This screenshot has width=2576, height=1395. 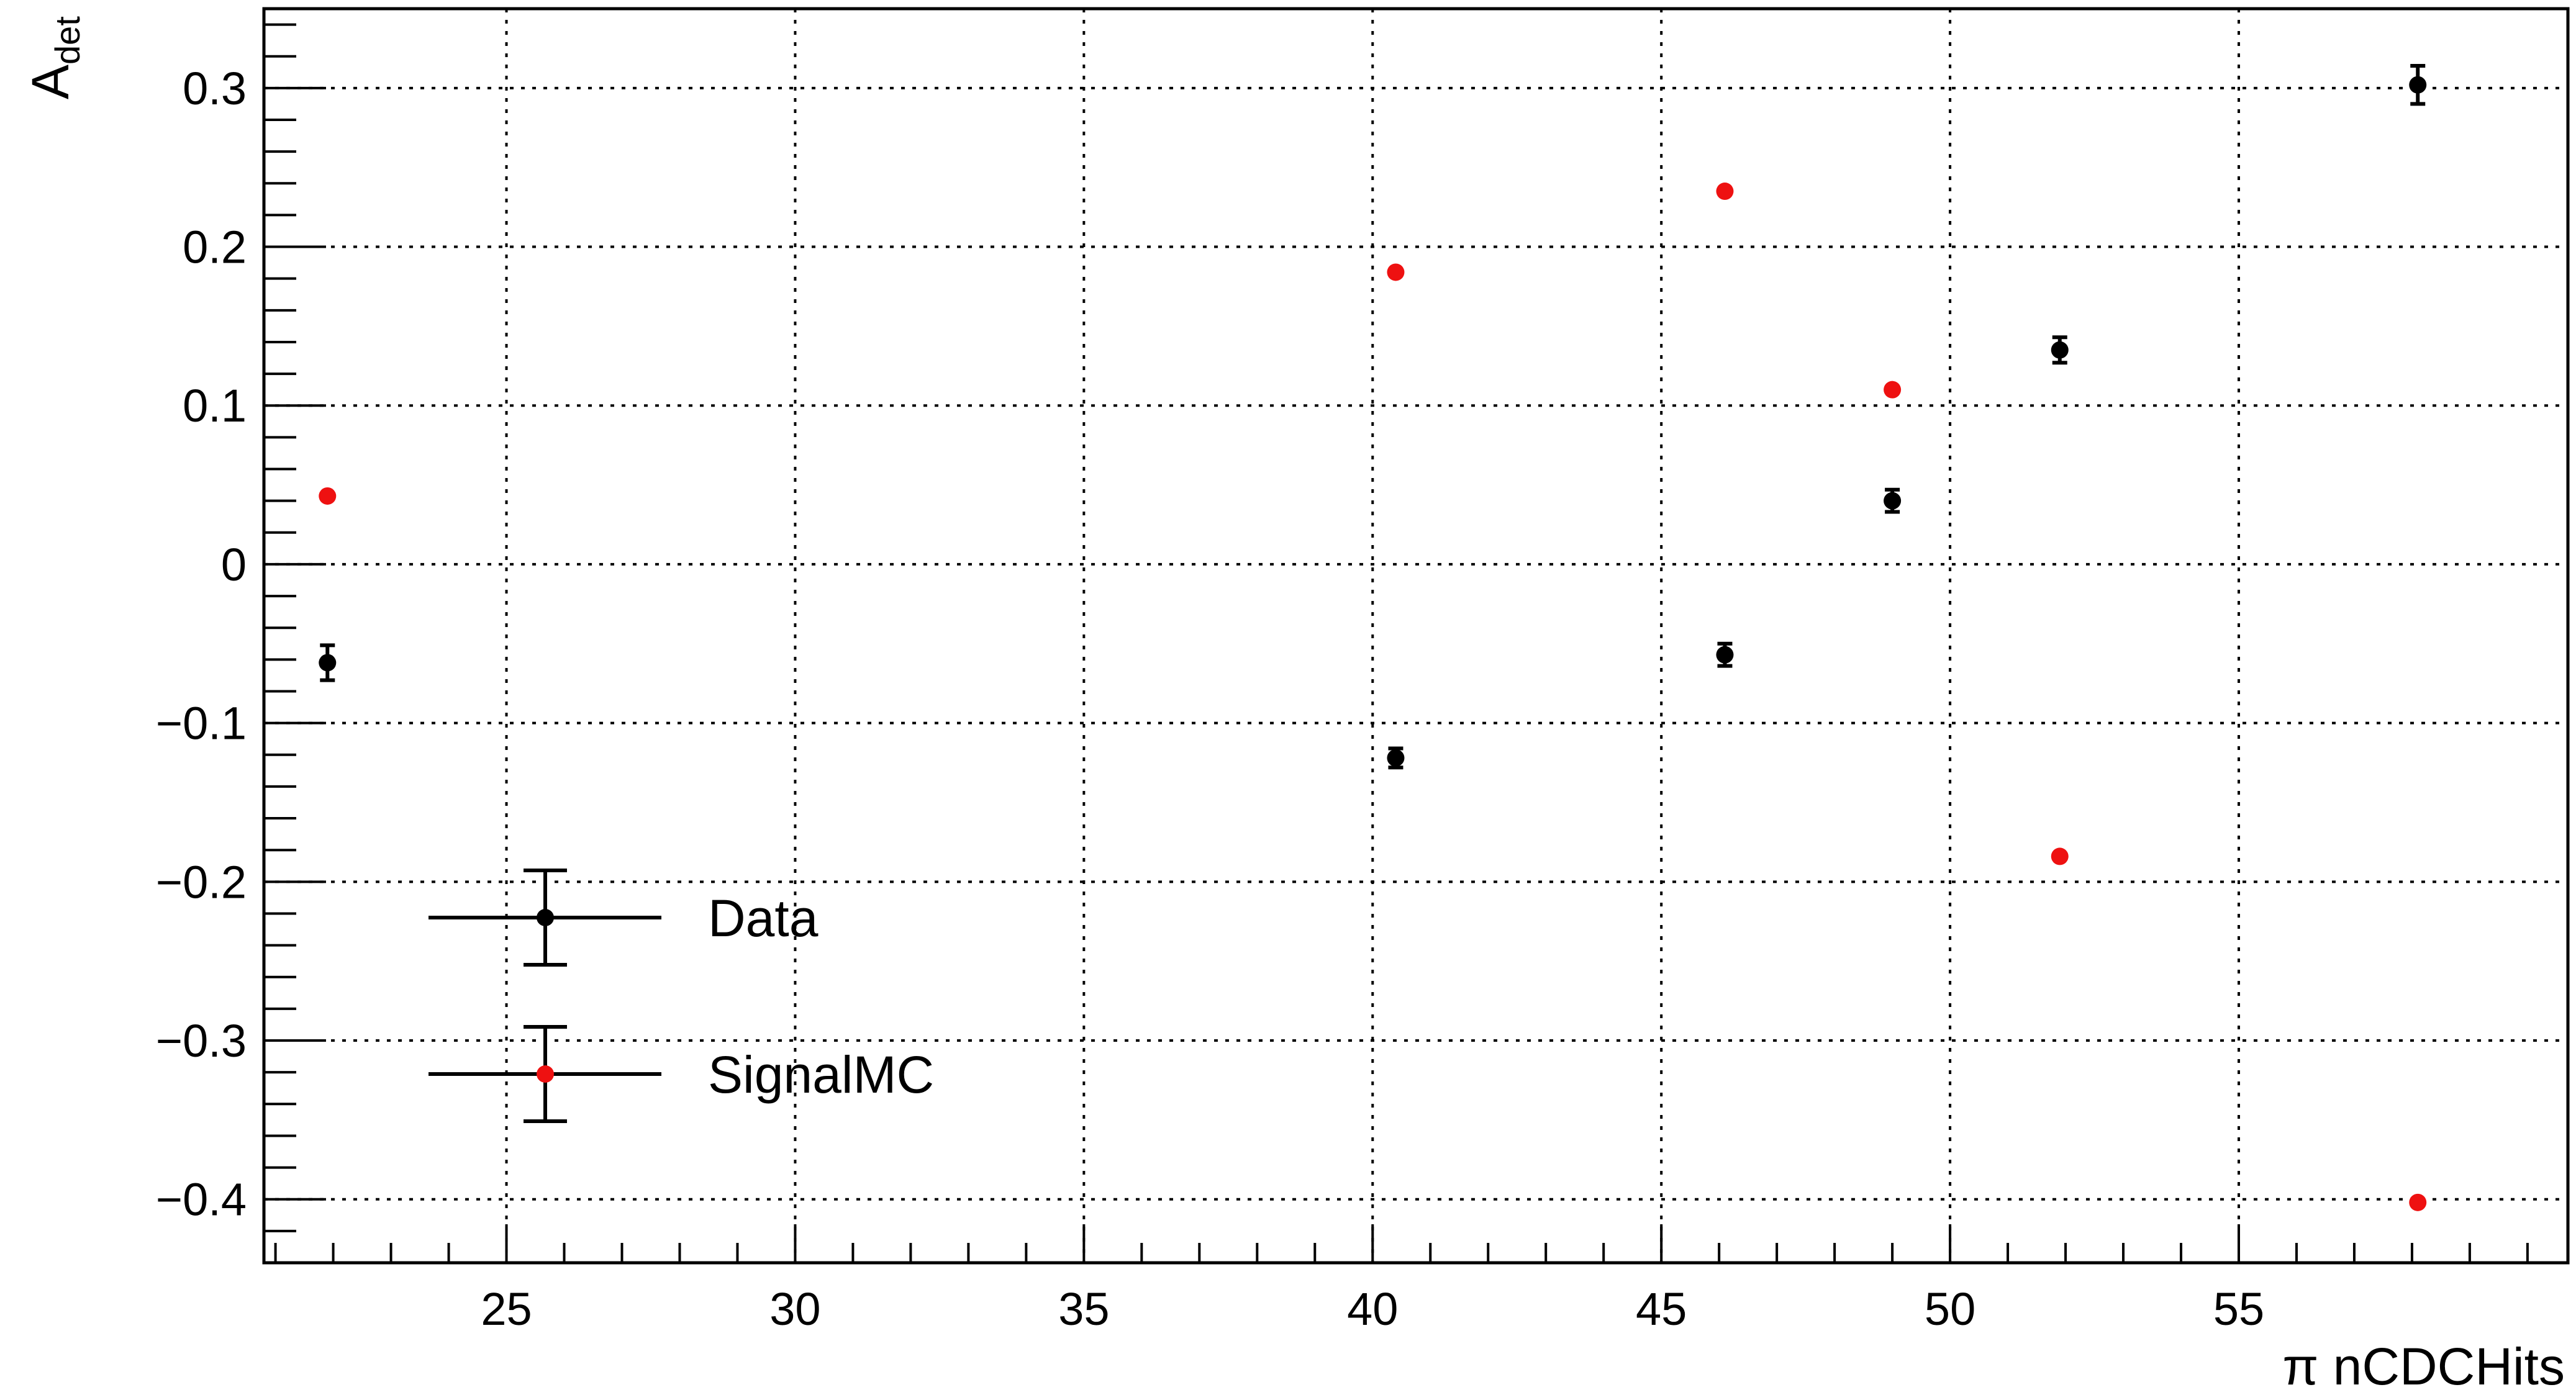 What do you see at coordinates (215, 88) in the screenshot?
I see `y-tick-label: 0.3` at bounding box center [215, 88].